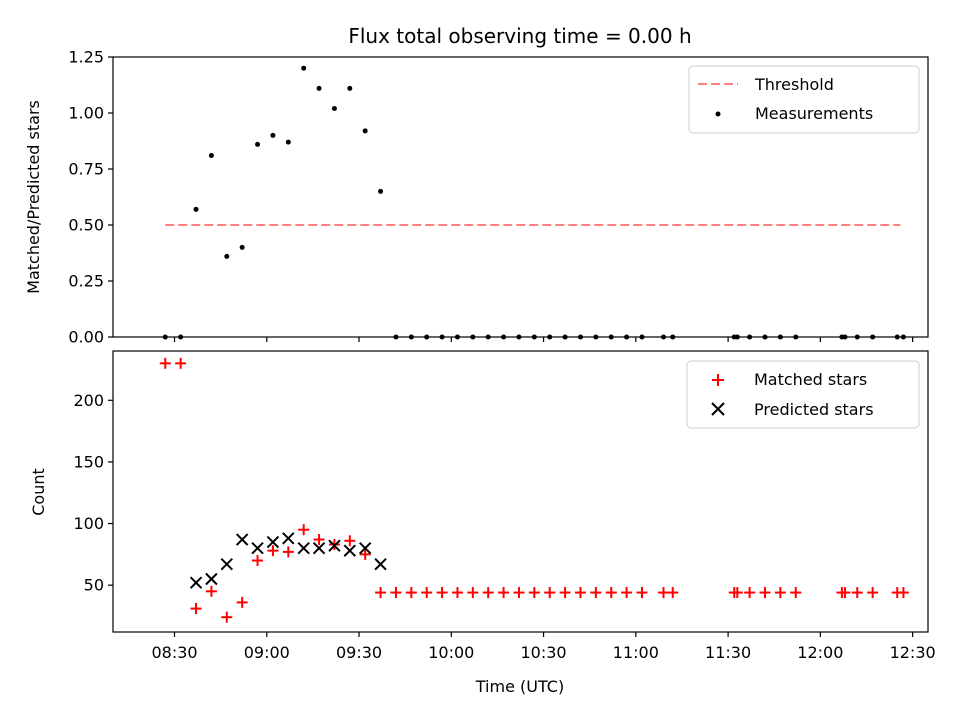 This screenshot has height=720, width=960. Describe the element at coordinates (86, 337) in the screenshot. I see `top-y-tick-label: 0.00` at that location.